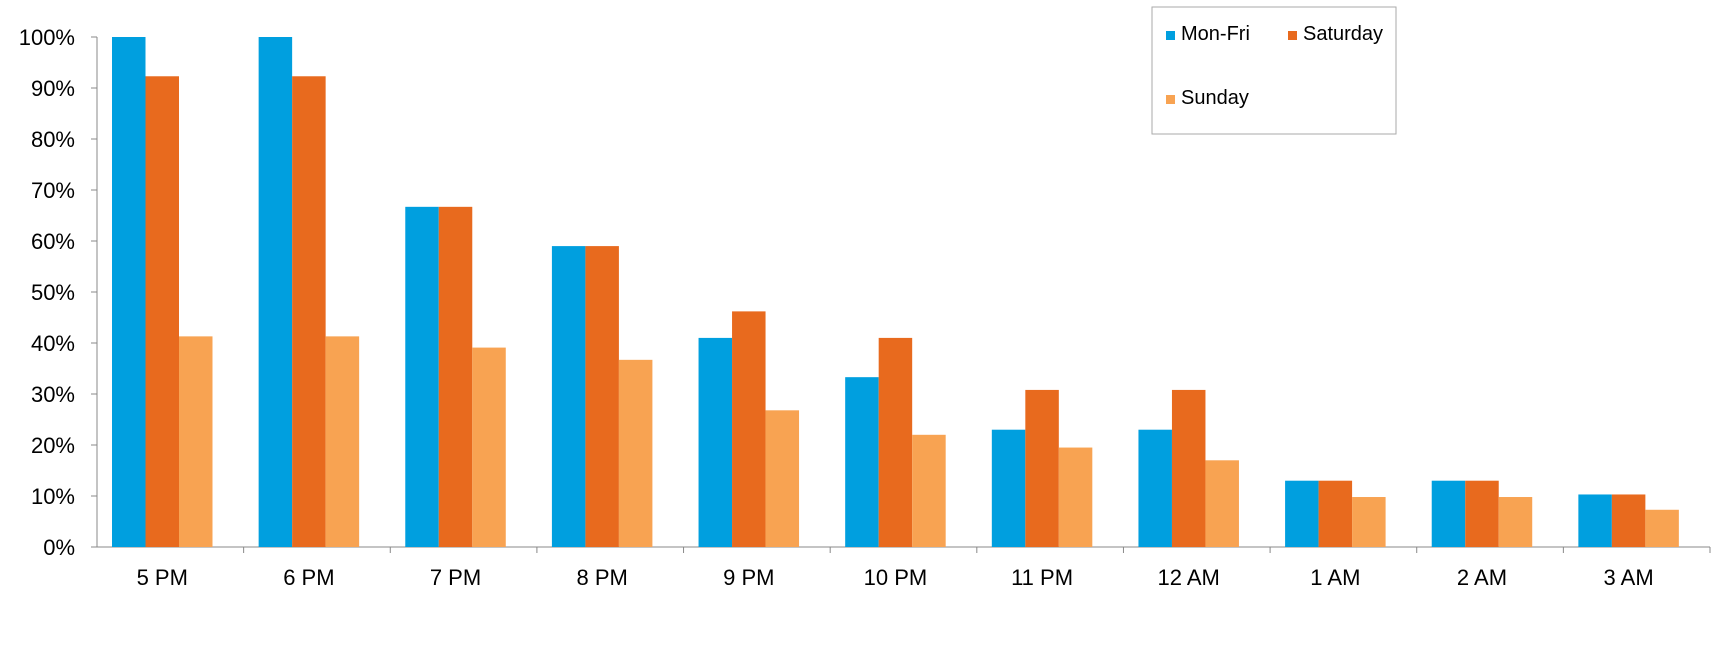 The width and height of the screenshot is (1727, 648). I want to click on x-tick-label: 1 AM, so click(1335, 577).